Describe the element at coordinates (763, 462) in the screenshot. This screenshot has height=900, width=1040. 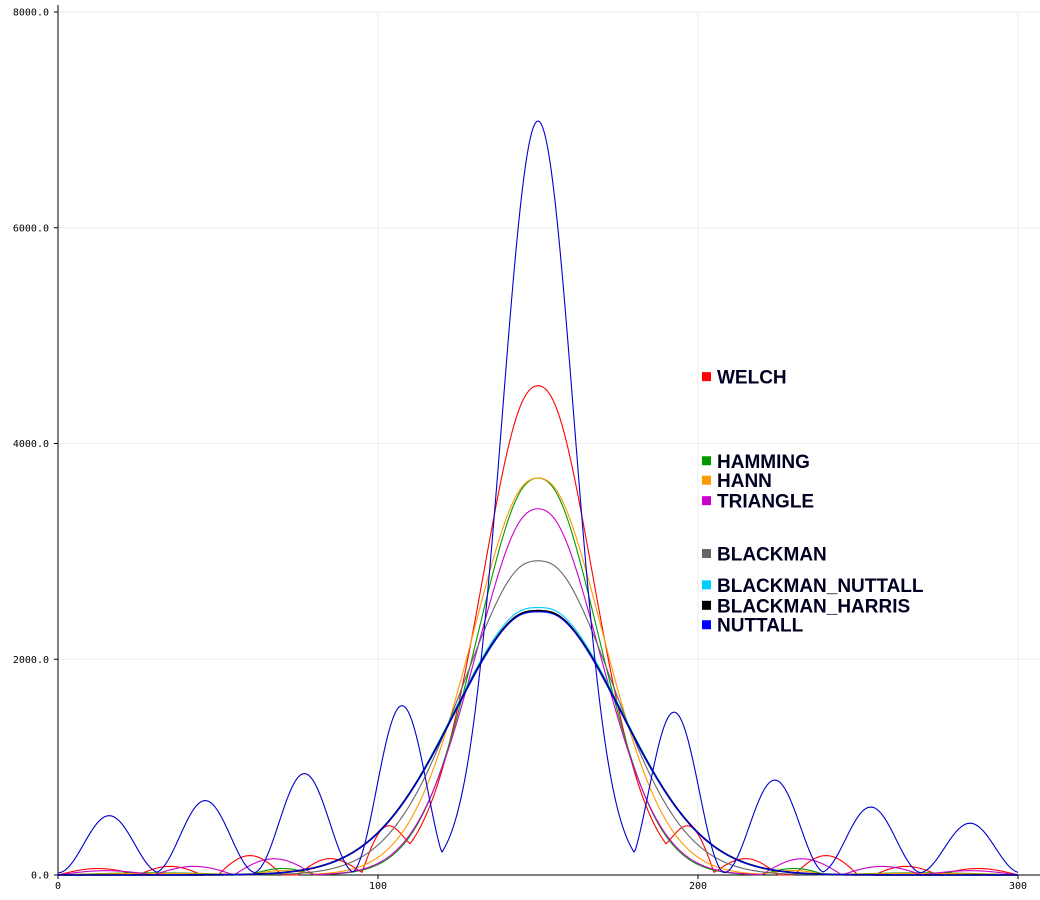
I see `legend-label-hamming: HAMMING` at that location.